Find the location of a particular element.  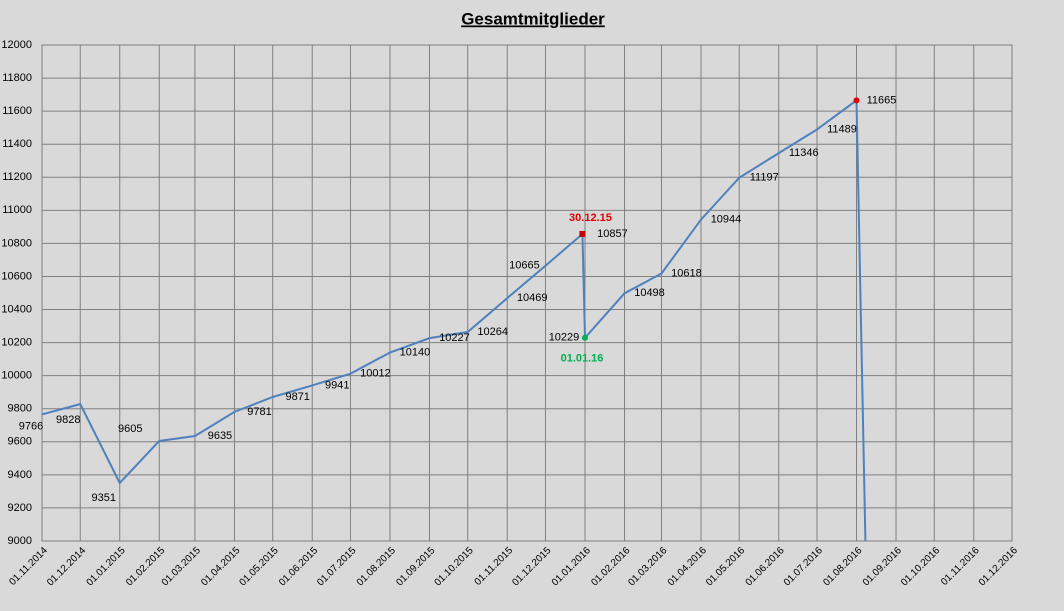

data-label: 11489 is located at coordinates (842, 129).